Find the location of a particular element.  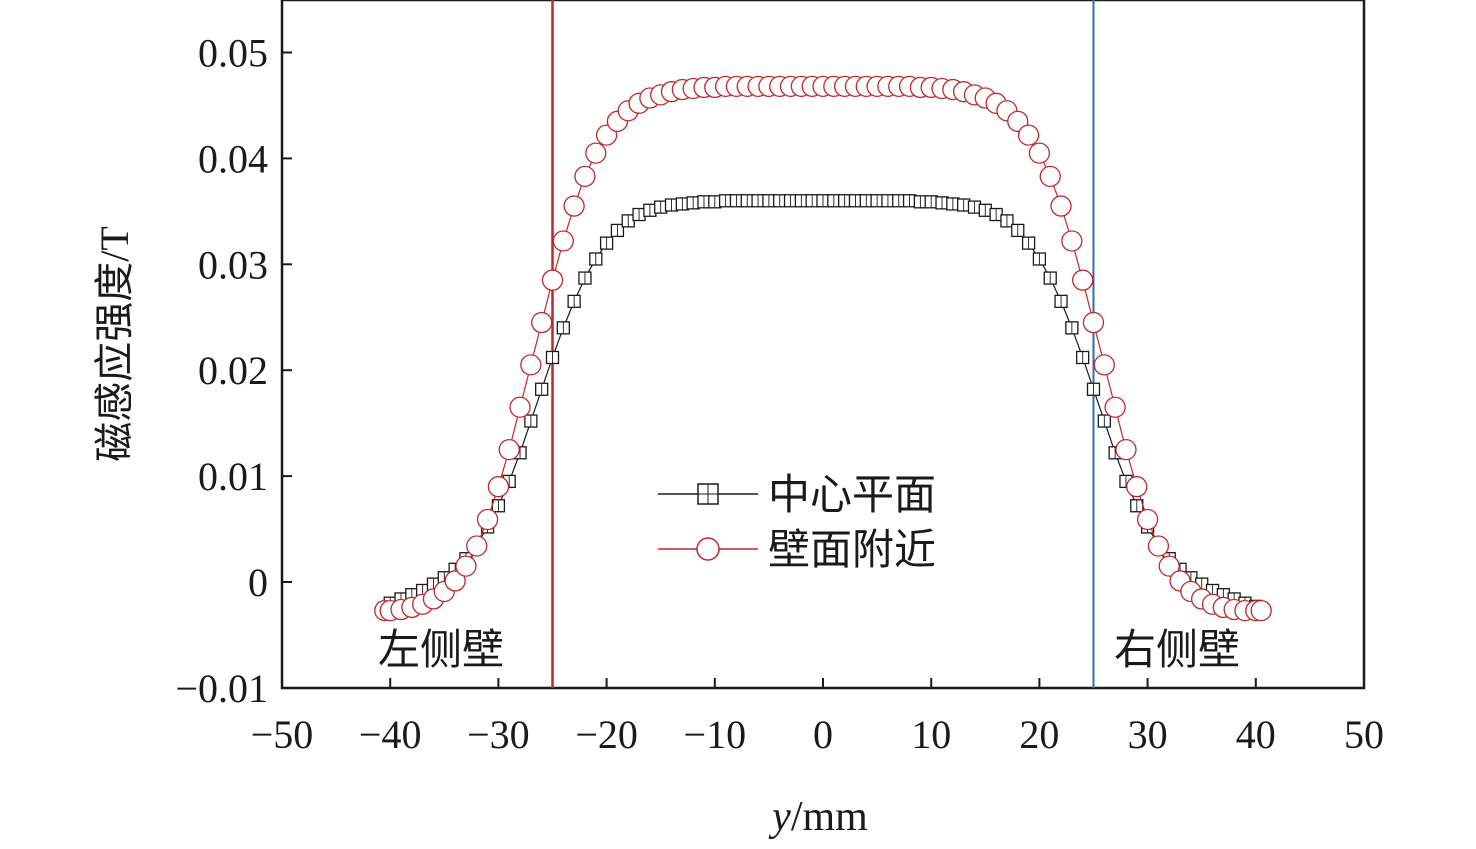

x-tick-label: −40 is located at coordinates (390, 734).